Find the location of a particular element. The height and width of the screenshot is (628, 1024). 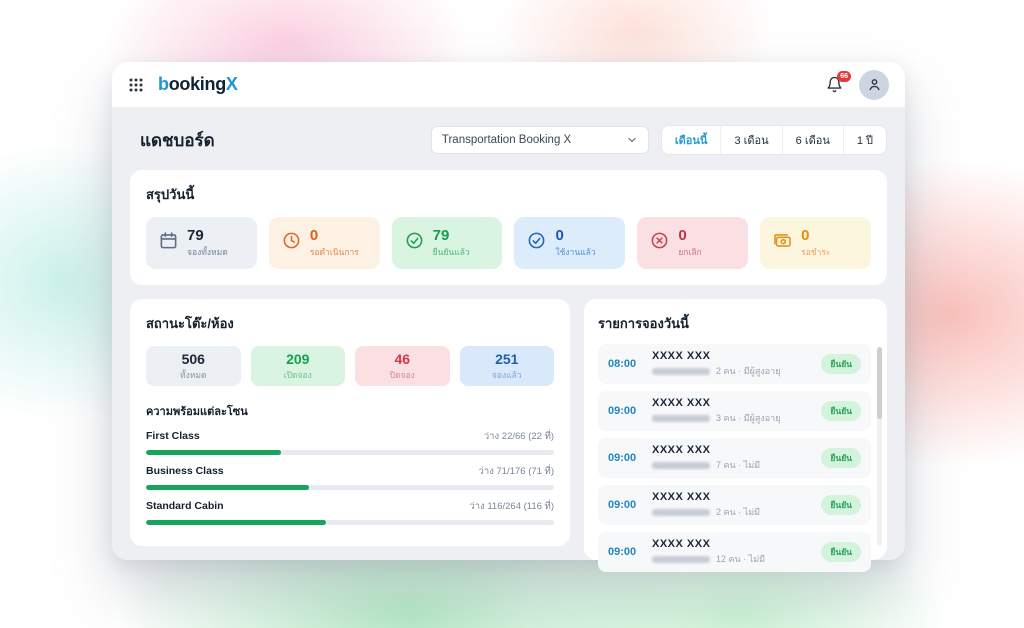

mini-stat-label: เปิดจอง is located at coordinates (297, 374).